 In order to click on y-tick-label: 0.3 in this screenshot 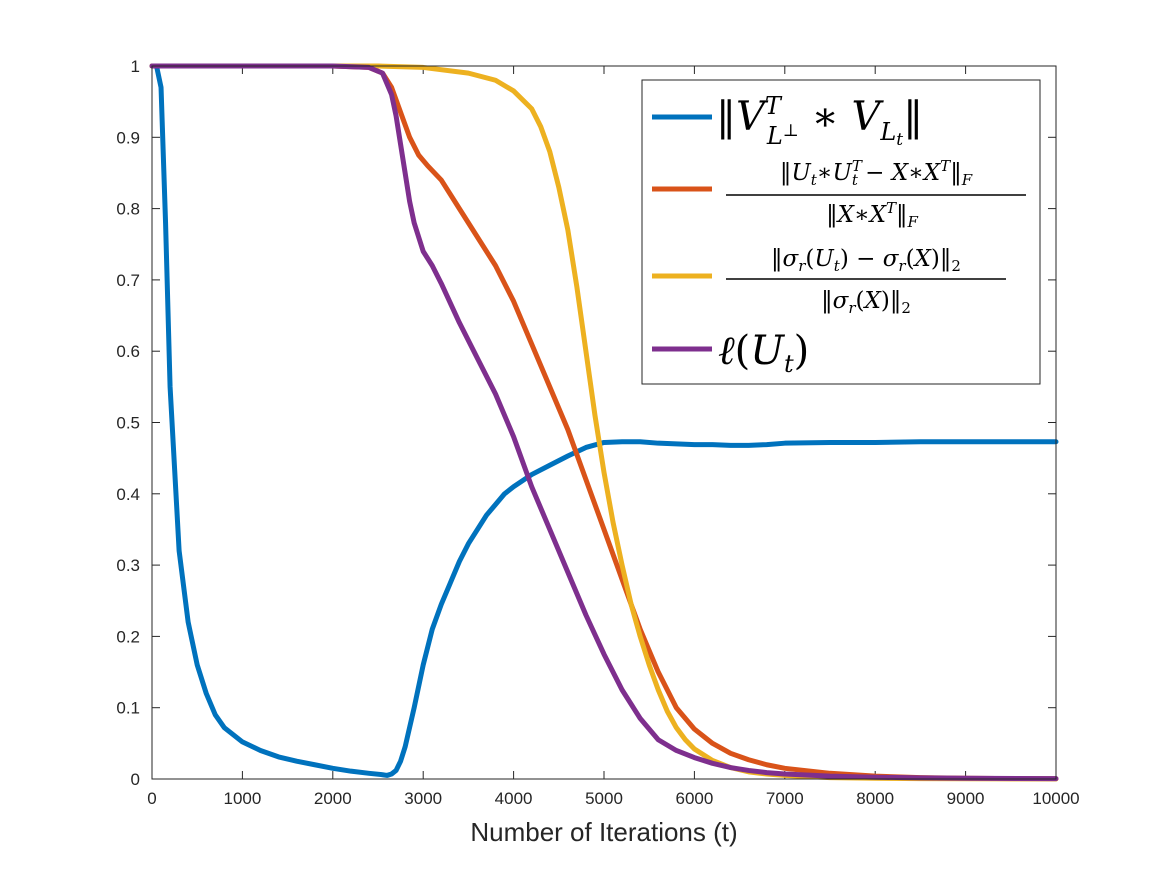, I will do `click(128, 565)`.